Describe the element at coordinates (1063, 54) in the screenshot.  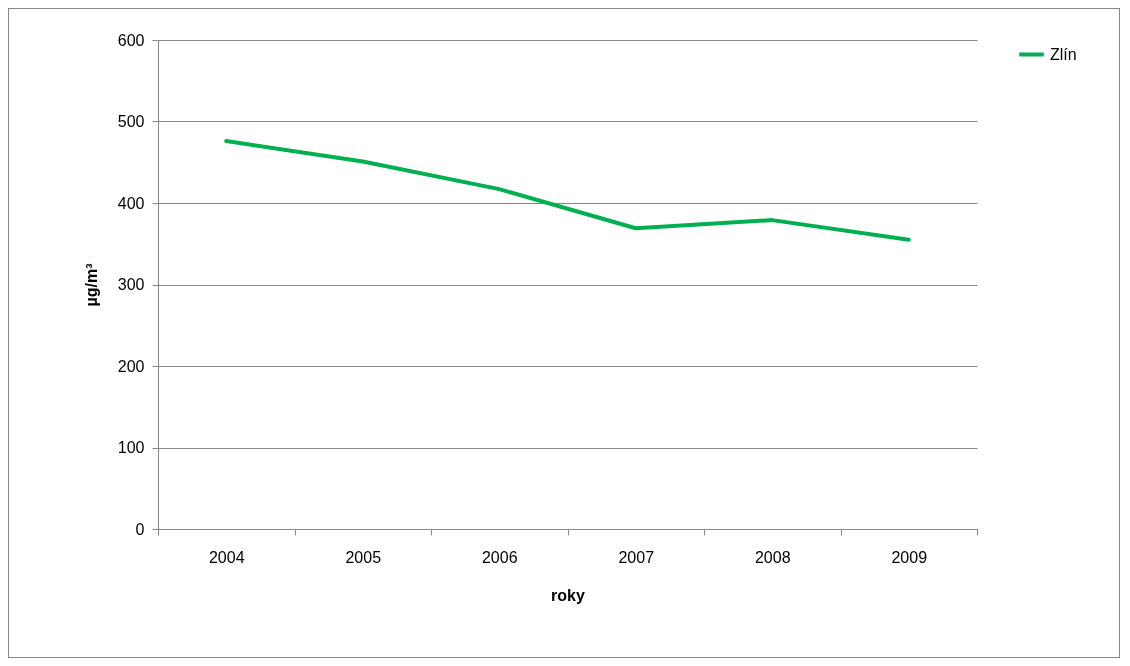
I see `legend-label: Zlín` at that location.